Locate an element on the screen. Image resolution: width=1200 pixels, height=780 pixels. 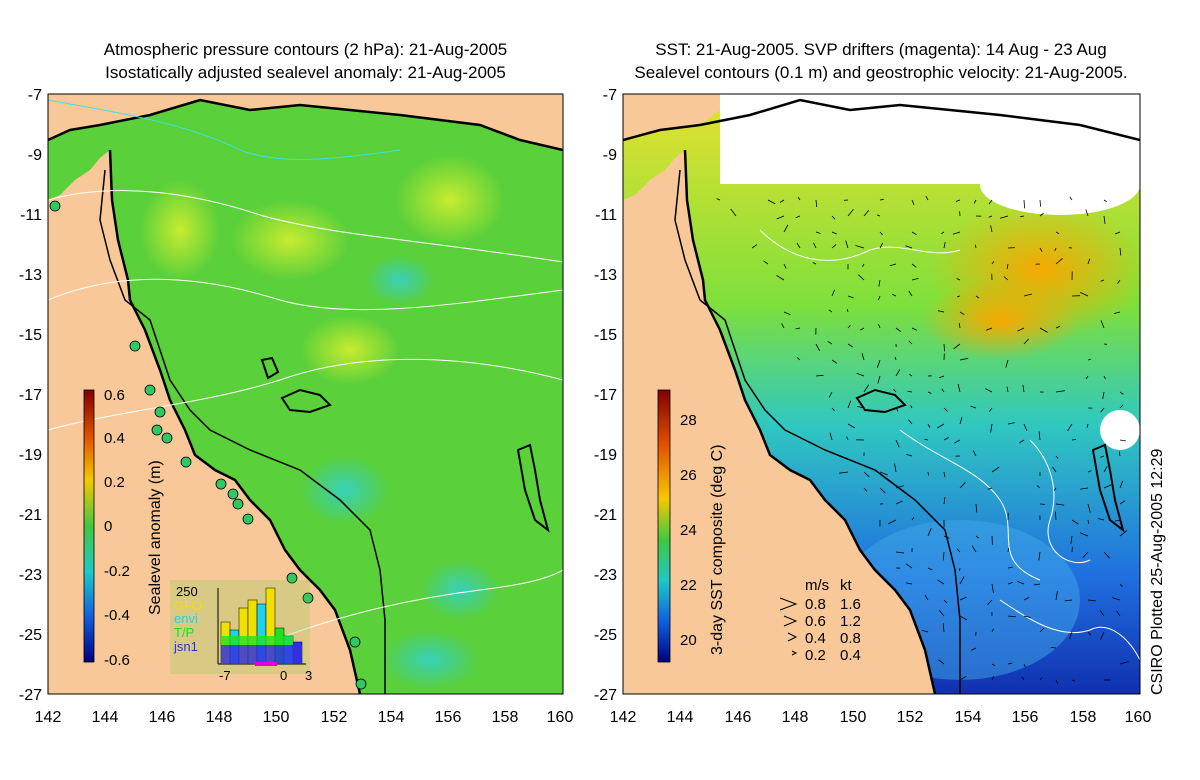
left-colorbar-tick: 0.4 is located at coordinates (114, 438).